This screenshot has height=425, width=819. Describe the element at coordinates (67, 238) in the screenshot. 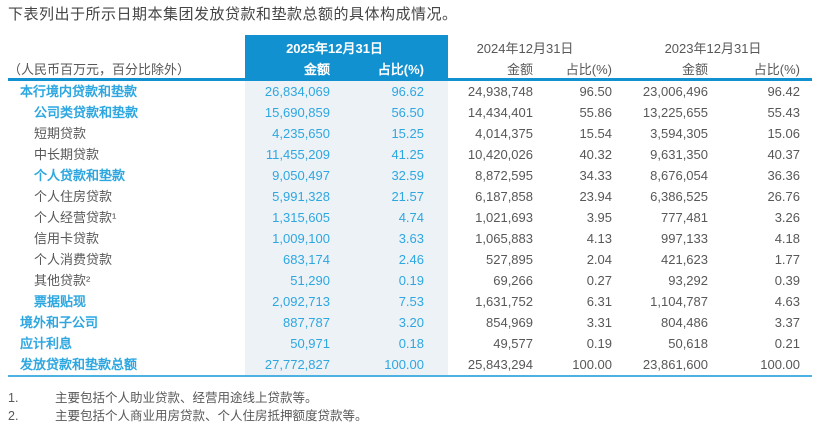

I see `row-label: 信用卡贷款` at that location.